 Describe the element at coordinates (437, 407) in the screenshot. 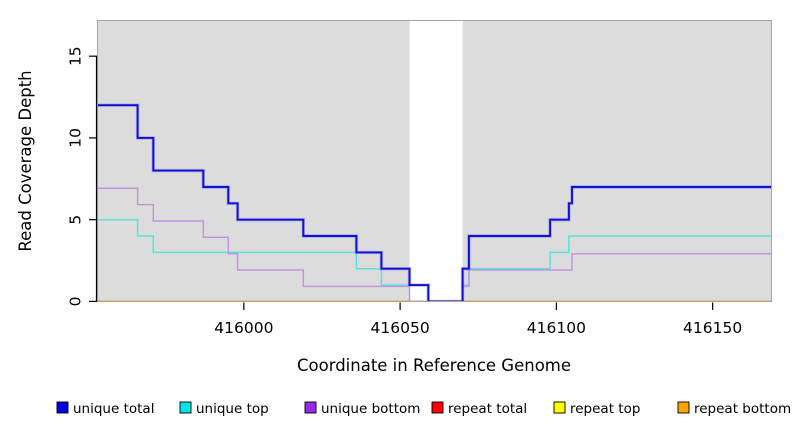

I see `legend-swatch-repeat-total` at that location.